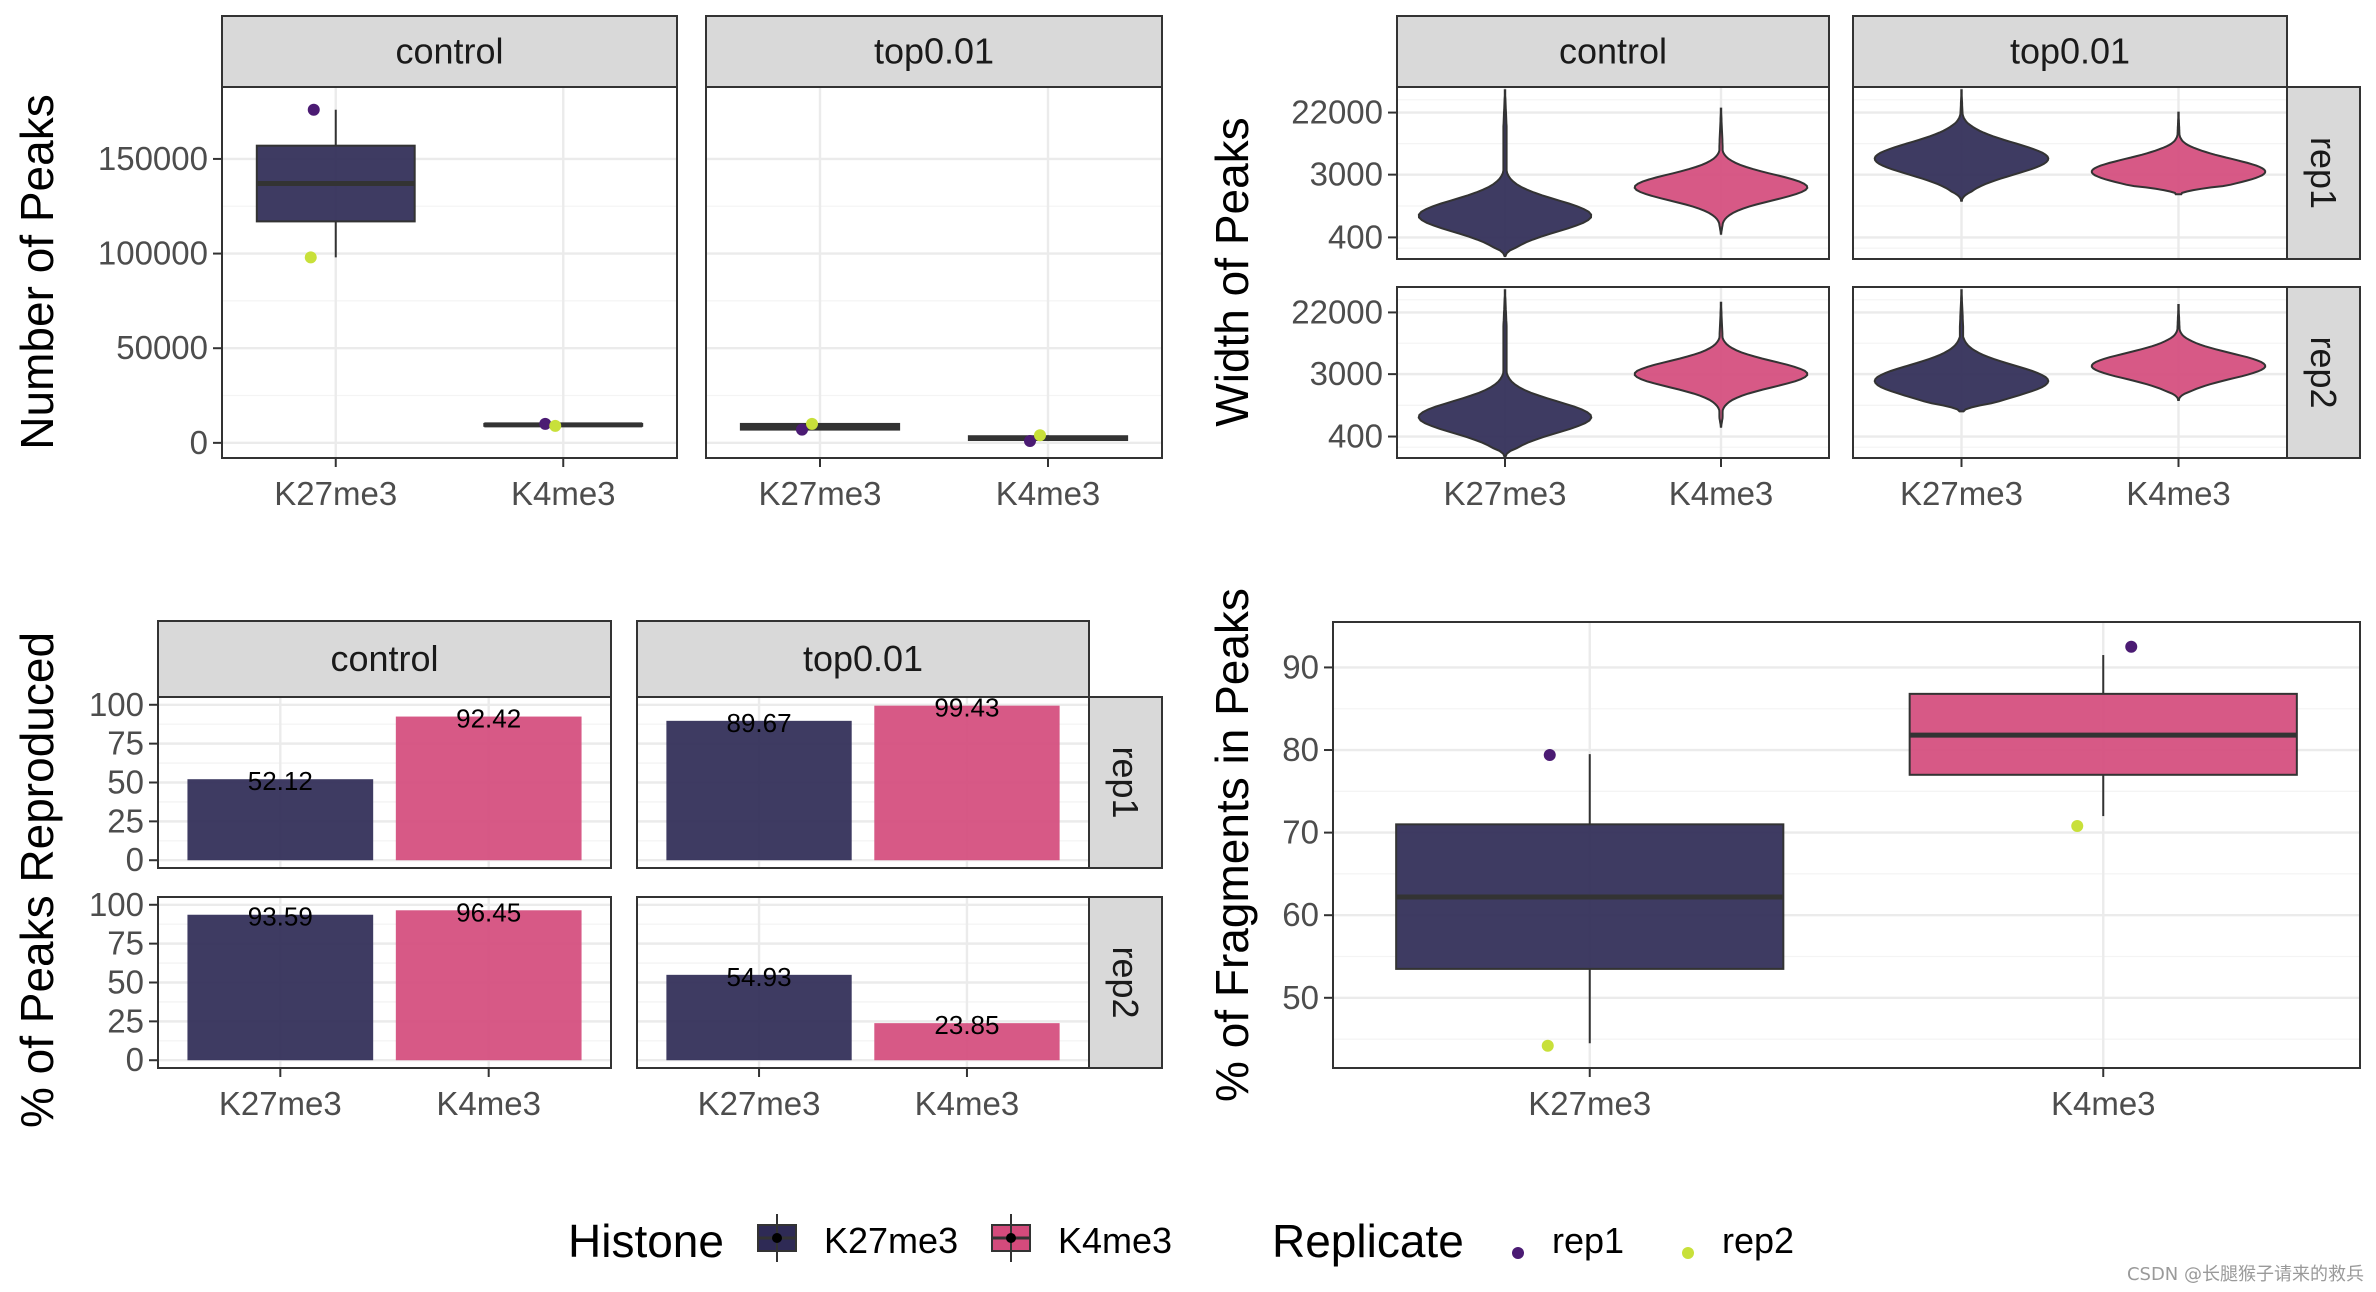 The width and height of the screenshot is (2376, 1292). Describe the element at coordinates (153, 158) in the screenshot. I see `y-tick-label: 150000` at that location.